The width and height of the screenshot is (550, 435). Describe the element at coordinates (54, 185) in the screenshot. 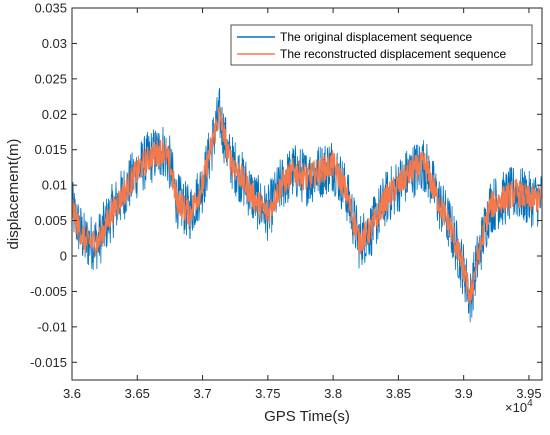

I see `y-tick-label: 0.01` at that location.